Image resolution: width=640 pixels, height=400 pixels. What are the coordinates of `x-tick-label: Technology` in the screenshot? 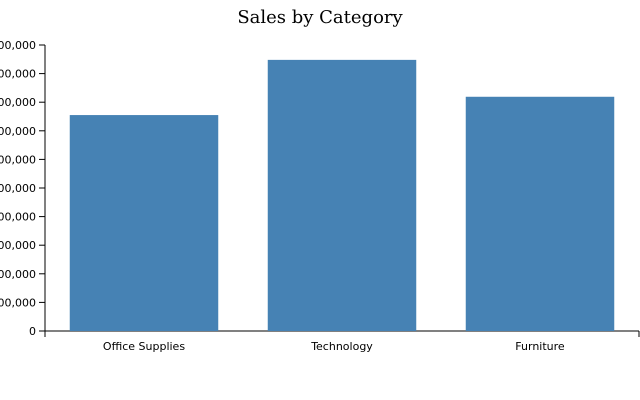 It's located at (341, 346).